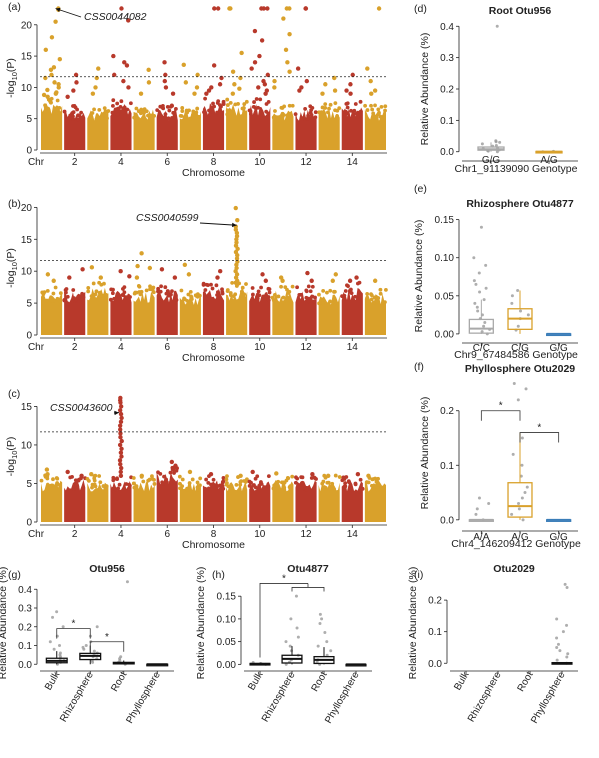  What do you see at coordinates (11, 255) in the screenshot?
I see `y-label-tail: (P)` at bounding box center [11, 255].